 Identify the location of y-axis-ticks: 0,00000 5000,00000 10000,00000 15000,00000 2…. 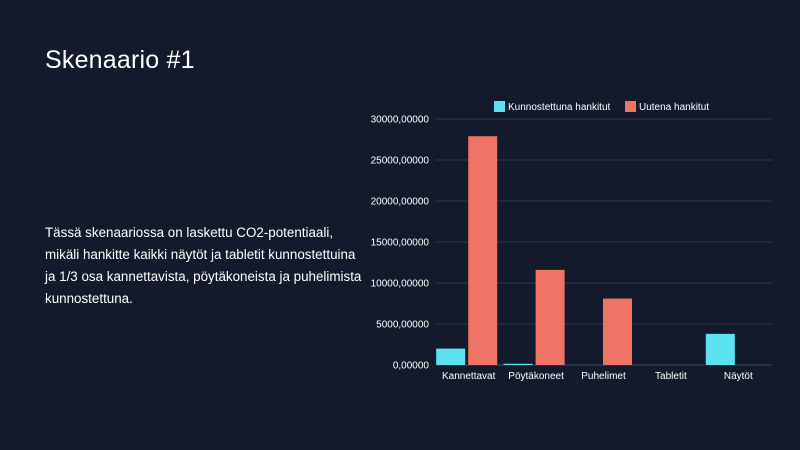
(400, 243).